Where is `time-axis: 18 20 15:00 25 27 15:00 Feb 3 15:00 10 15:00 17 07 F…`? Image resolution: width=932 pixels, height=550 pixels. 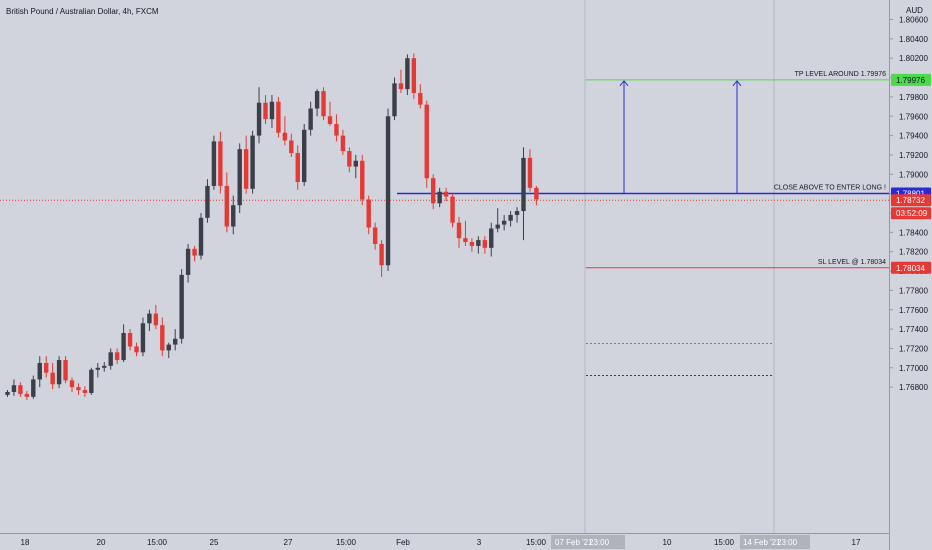 time-axis: 18 20 15:00 25 27 15:00 Feb 3 15:00 10 15:00 17 07 F… is located at coordinates (441, 542).